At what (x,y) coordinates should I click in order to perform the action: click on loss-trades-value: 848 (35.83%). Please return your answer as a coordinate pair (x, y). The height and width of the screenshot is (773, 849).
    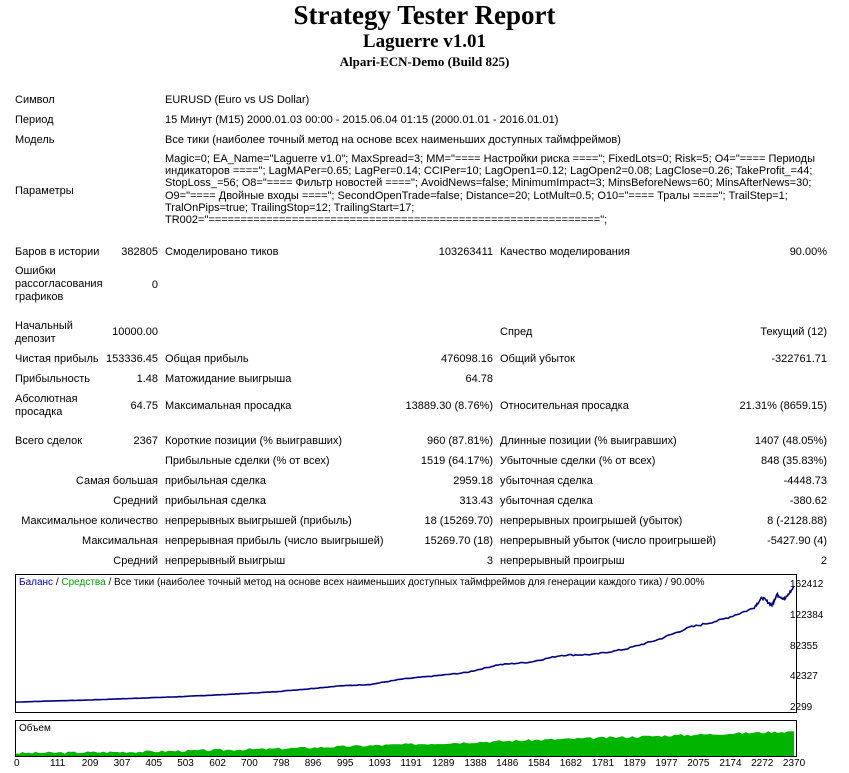
    Looking at the image, I should click on (793, 461).